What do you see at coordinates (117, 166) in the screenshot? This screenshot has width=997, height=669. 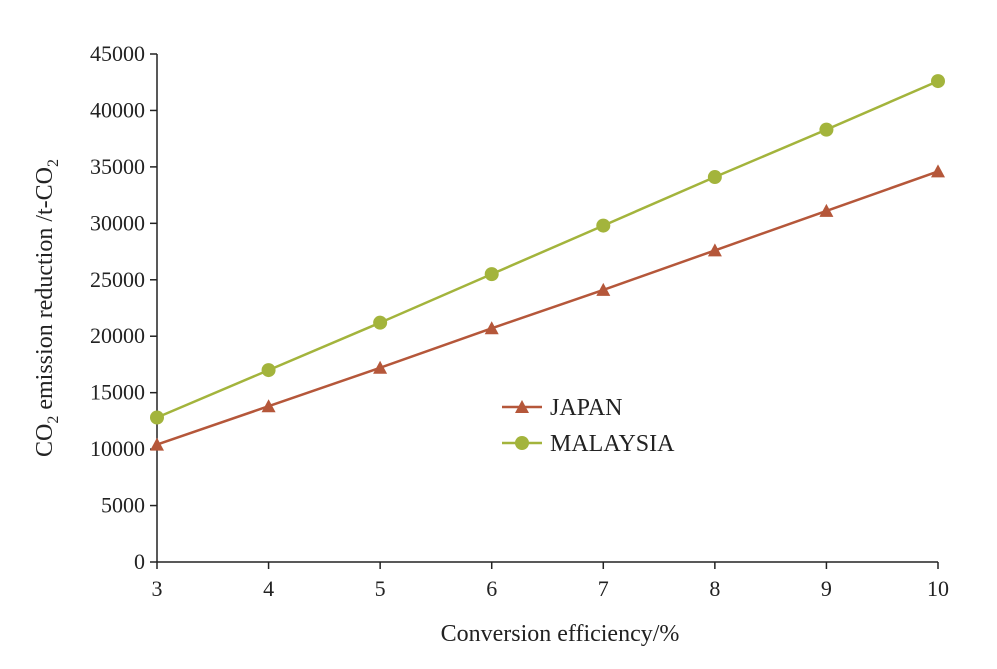 I see `y-tick-label: 35000` at bounding box center [117, 166].